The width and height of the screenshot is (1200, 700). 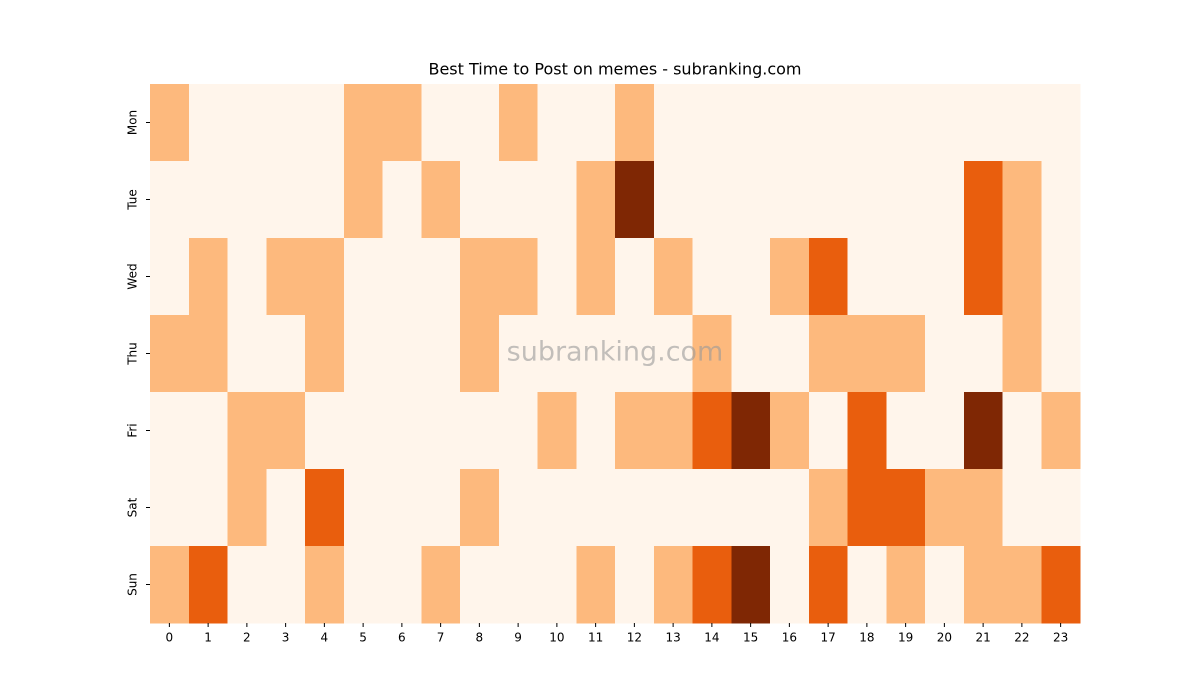 I want to click on x-tick-label: 2, so click(x=247, y=638).